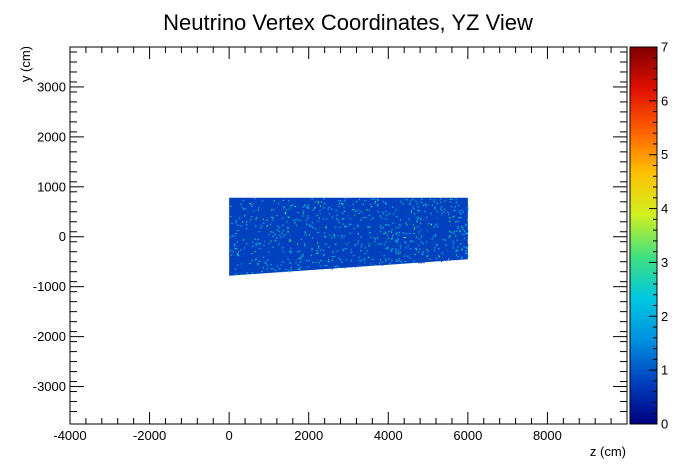  I want to click on heatmap-speckles, so click(349, 236).